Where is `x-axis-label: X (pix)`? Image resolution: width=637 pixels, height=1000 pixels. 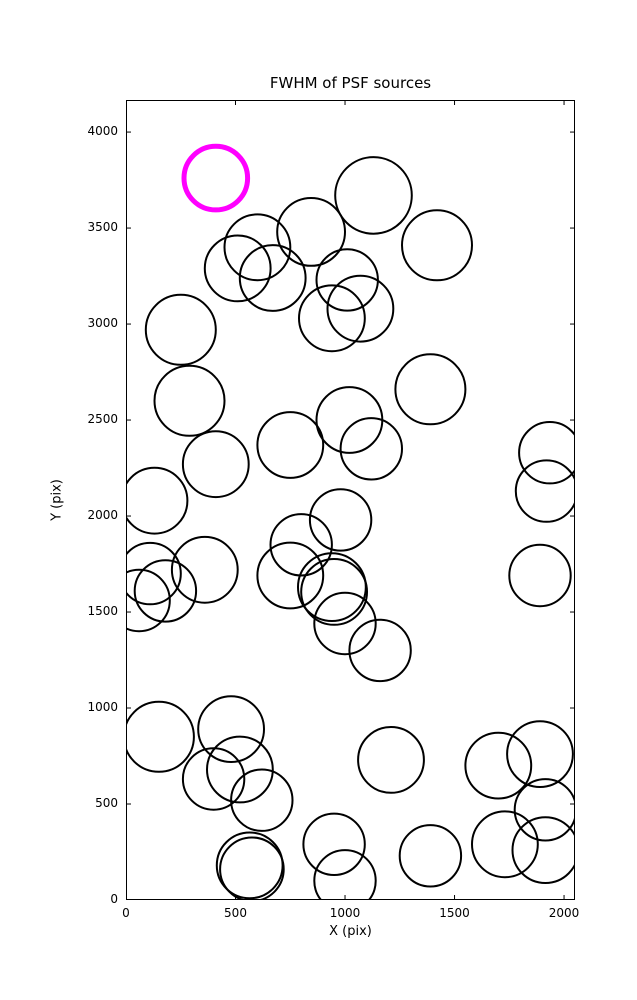
x-axis-label: X (pix) is located at coordinates (350, 931).